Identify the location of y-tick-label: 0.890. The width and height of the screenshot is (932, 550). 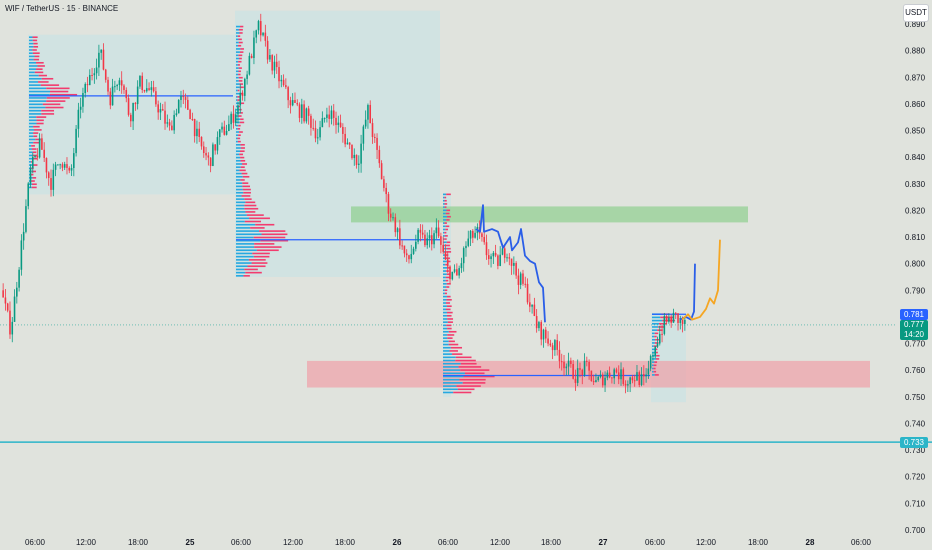
(915, 24).